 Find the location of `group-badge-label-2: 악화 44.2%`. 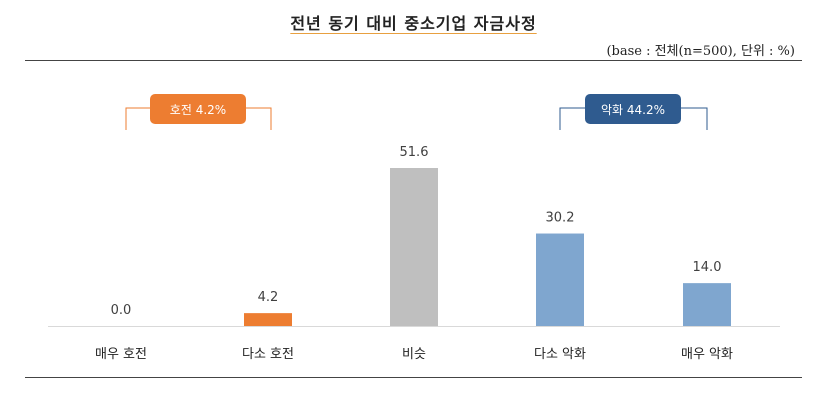

group-badge-label-2: 악화 44.2% is located at coordinates (633, 110).